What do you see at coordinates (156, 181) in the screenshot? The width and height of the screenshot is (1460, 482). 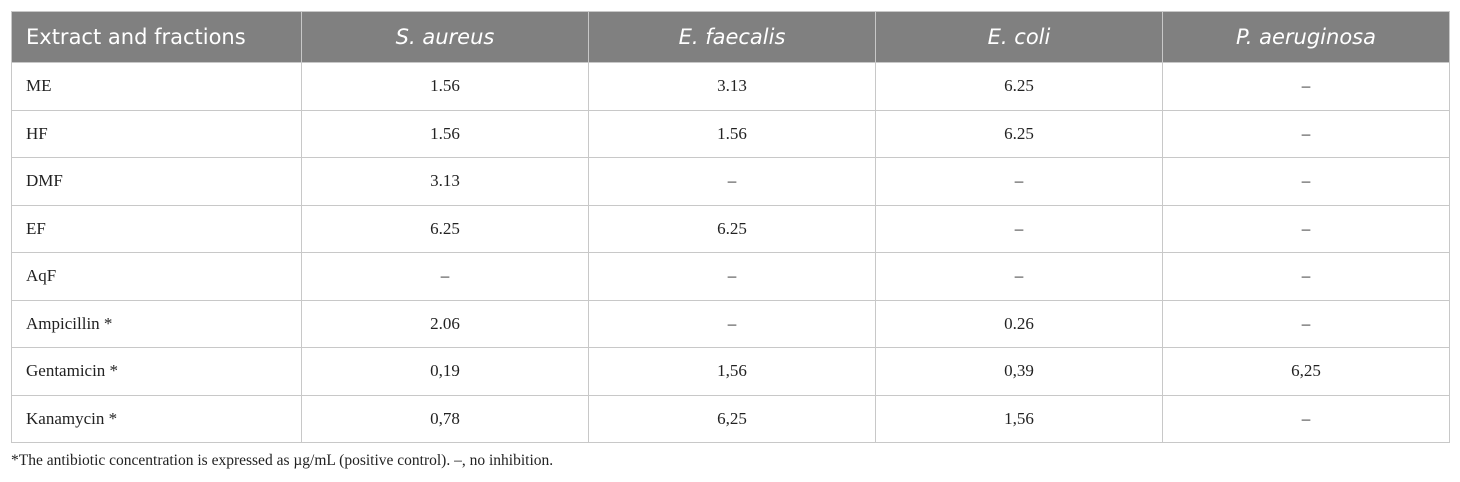 I see `row-label: DMF` at bounding box center [156, 181].